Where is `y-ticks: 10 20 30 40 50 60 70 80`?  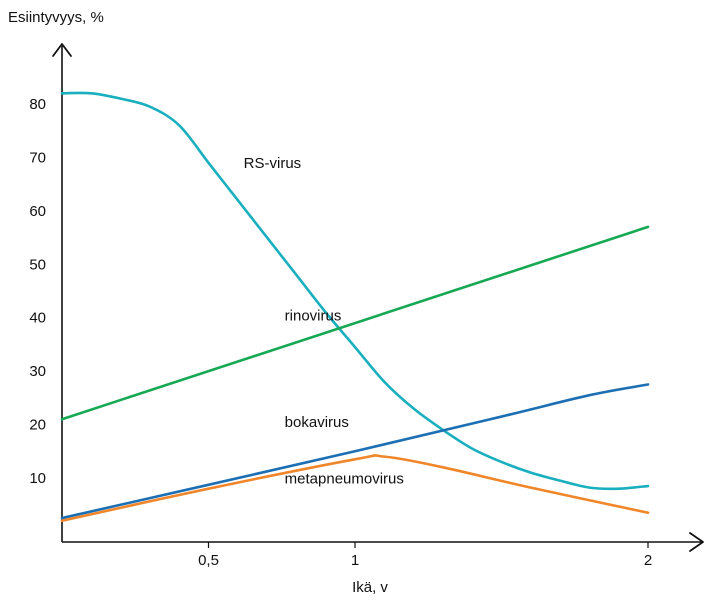
y-ticks: 10 20 30 40 50 60 70 80 is located at coordinates (37, 291).